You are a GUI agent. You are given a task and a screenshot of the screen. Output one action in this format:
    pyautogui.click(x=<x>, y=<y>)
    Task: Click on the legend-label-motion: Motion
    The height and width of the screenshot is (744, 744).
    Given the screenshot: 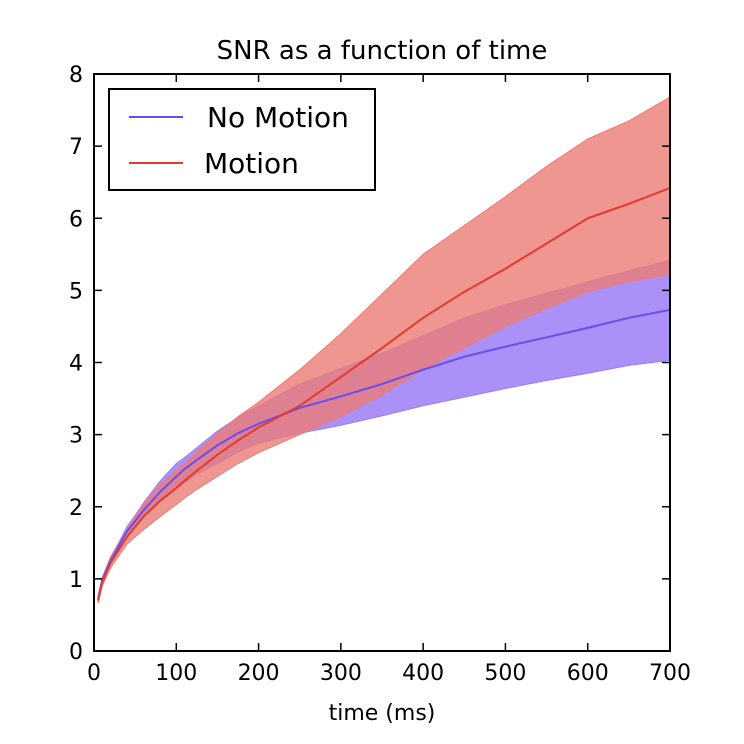 What is the action you would take?
    pyautogui.click(x=251, y=163)
    